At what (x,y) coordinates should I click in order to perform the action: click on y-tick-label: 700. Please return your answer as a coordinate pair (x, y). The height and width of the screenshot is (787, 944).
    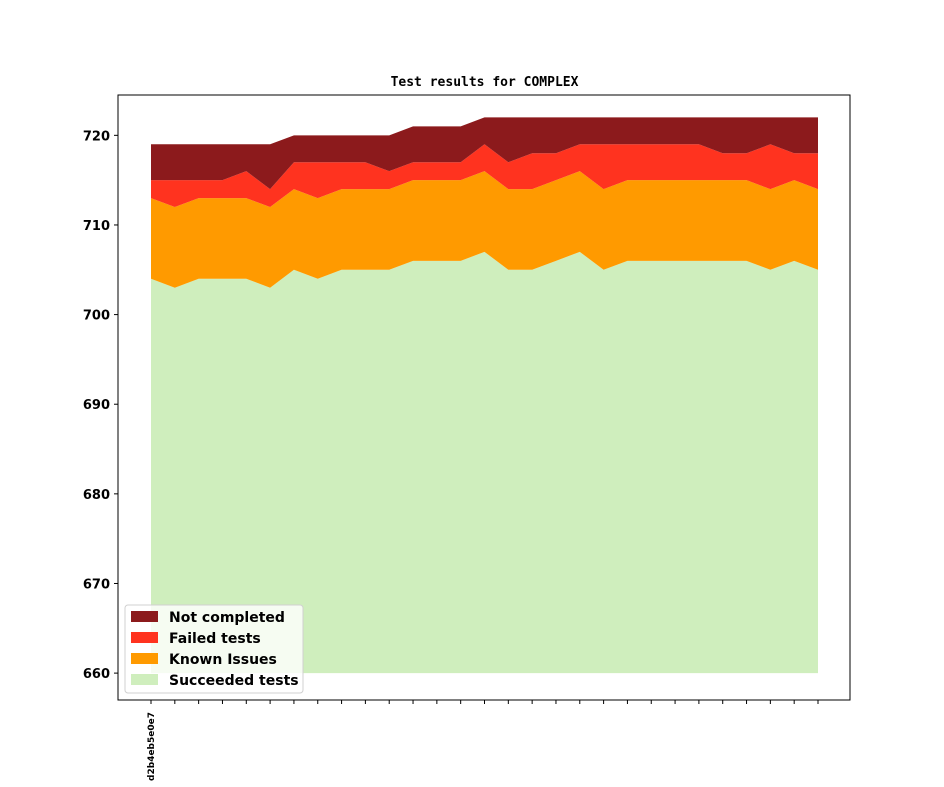
    Looking at the image, I should click on (96, 316).